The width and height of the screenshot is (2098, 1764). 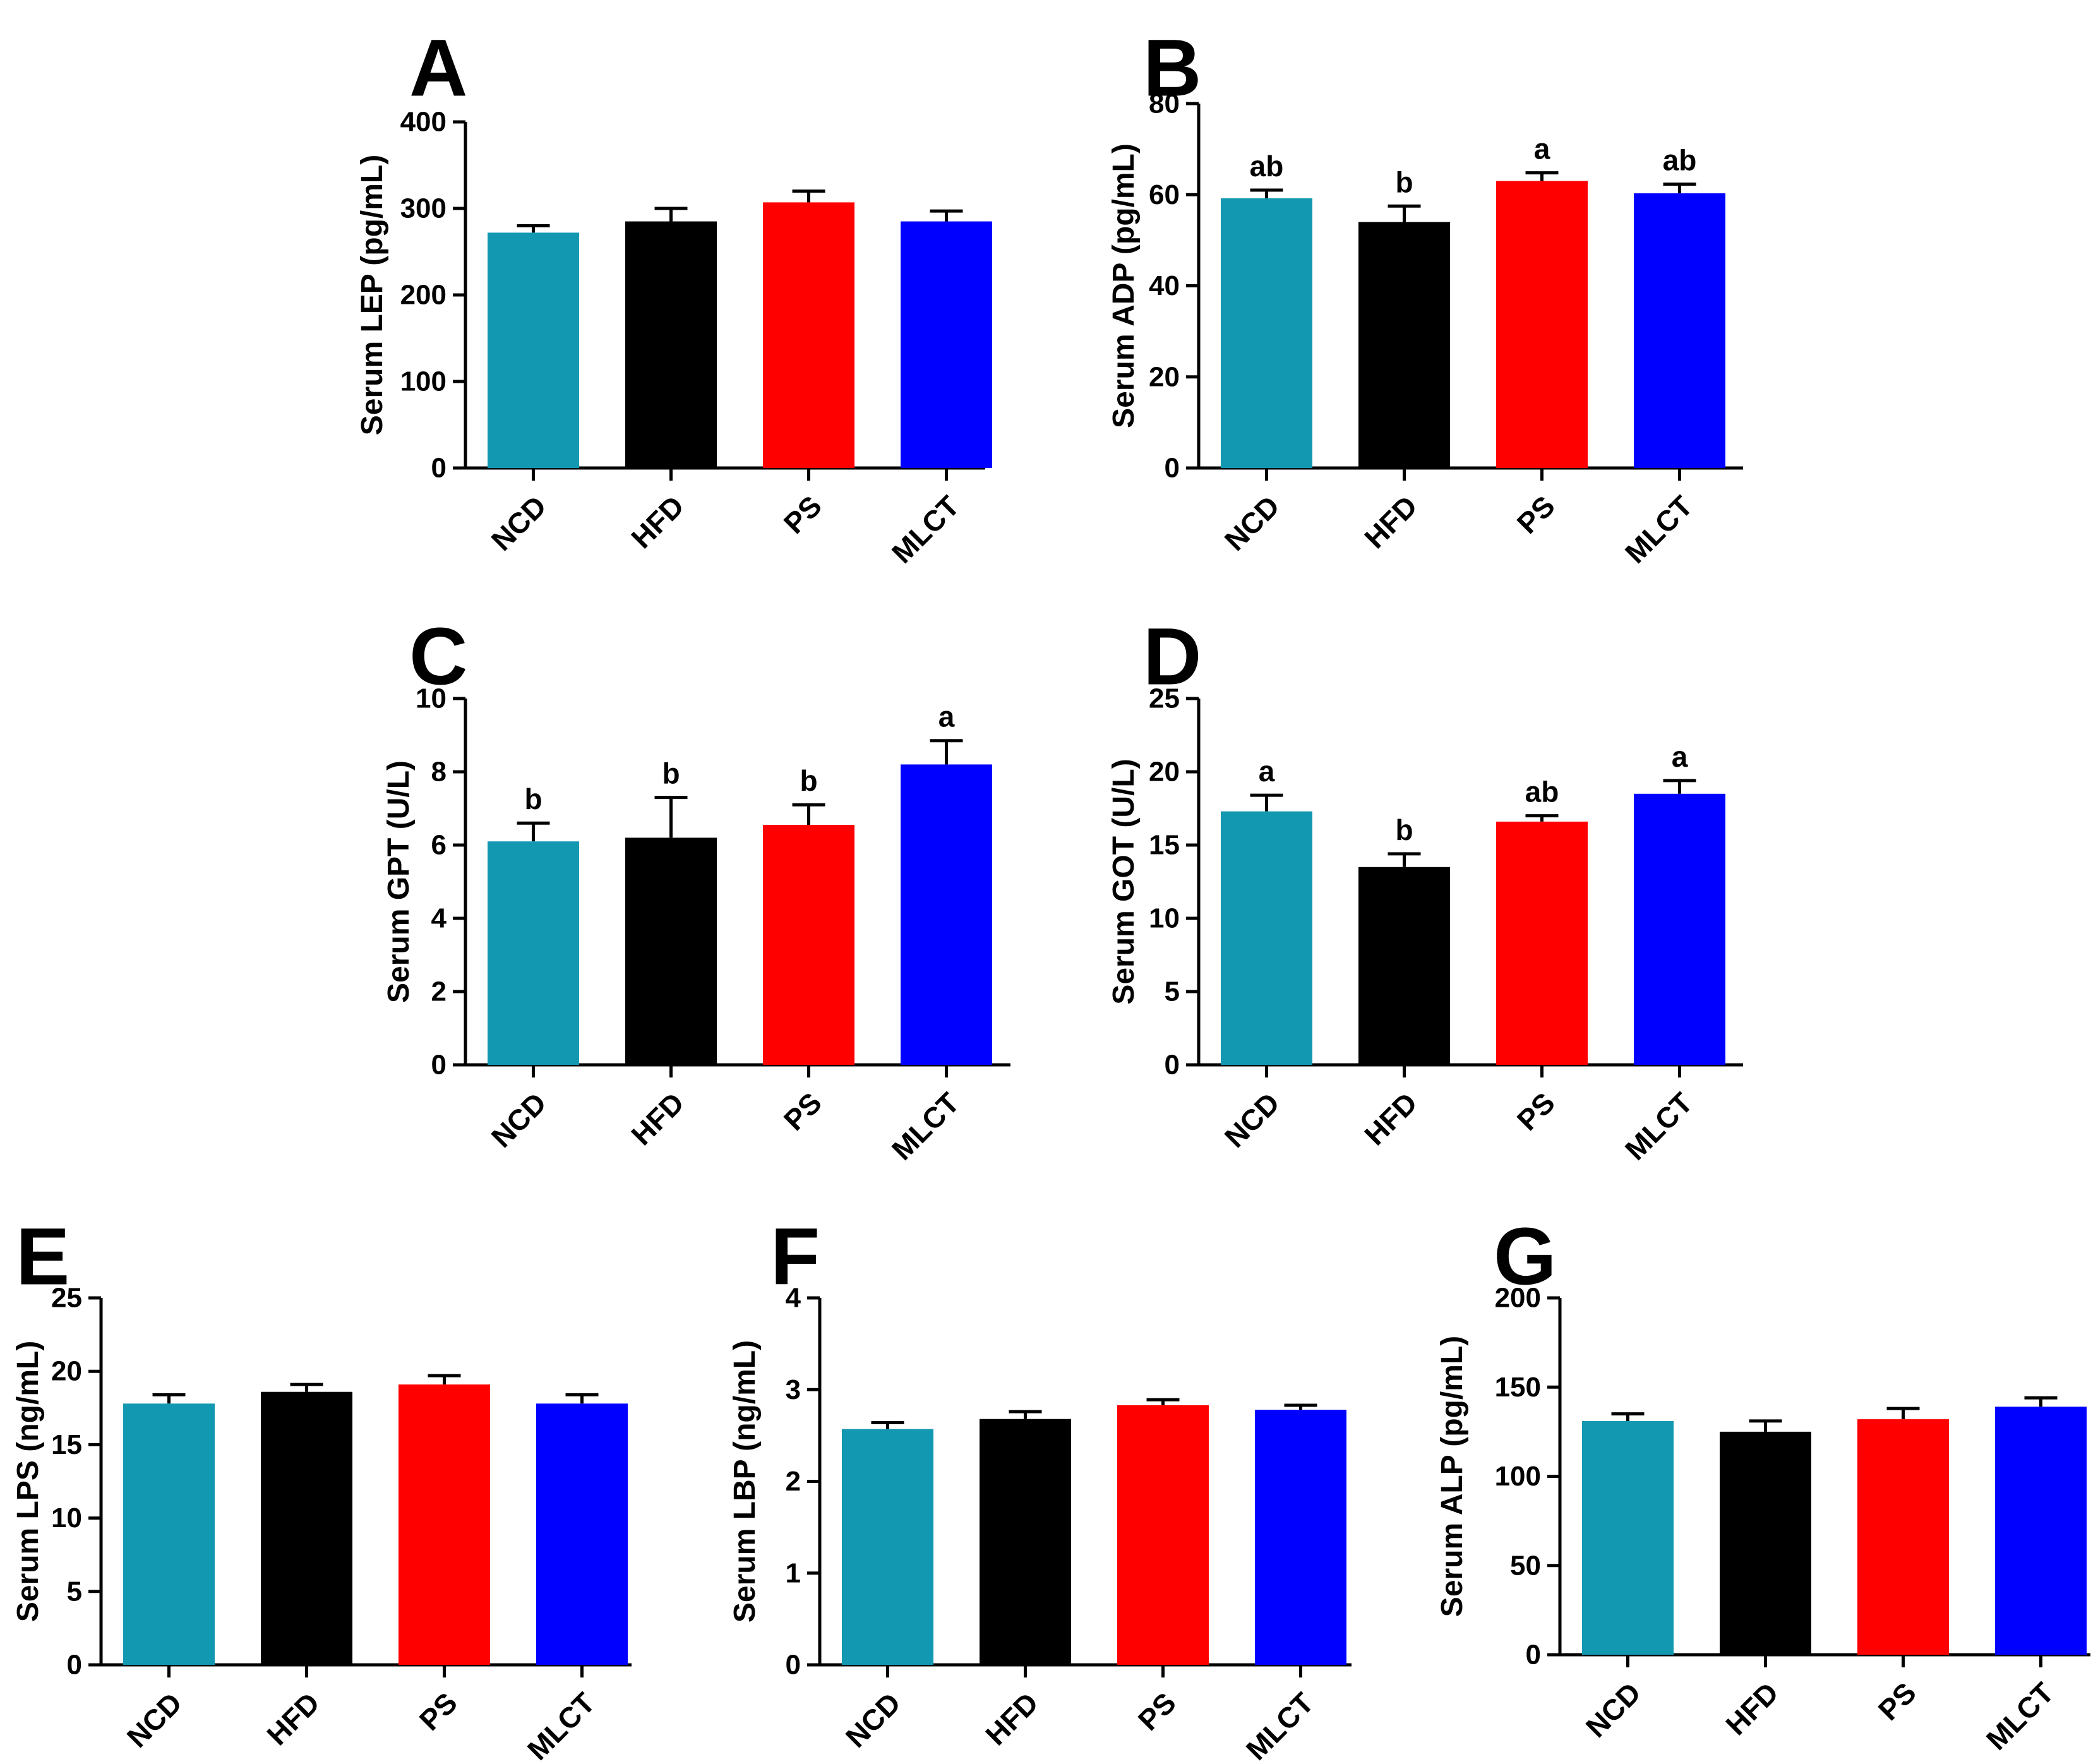 I want to click on sig-label-c-mlct: a, so click(x=946, y=716).